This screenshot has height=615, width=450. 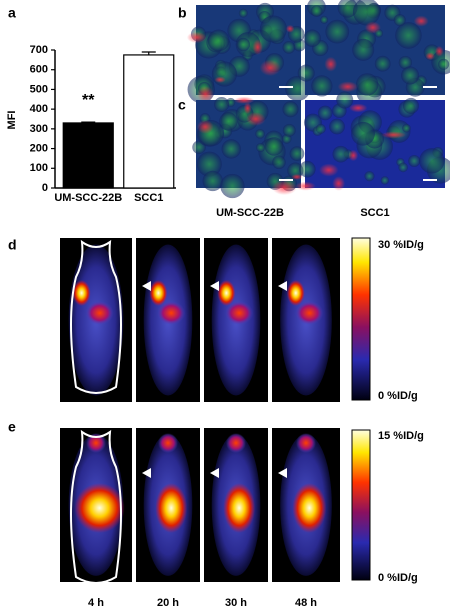 What do you see at coordinates (39, 70) in the screenshot?
I see `y-tick-label: 600` at bounding box center [39, 70].